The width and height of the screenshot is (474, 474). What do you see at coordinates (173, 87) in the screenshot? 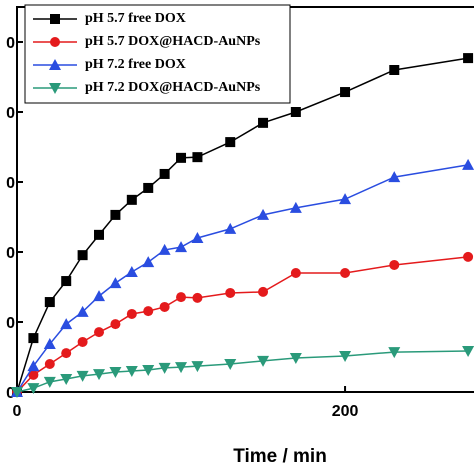
I see `legend-label: pH 7.2 DOX@HACD-AuNPs` at bounding box center [173, 87].